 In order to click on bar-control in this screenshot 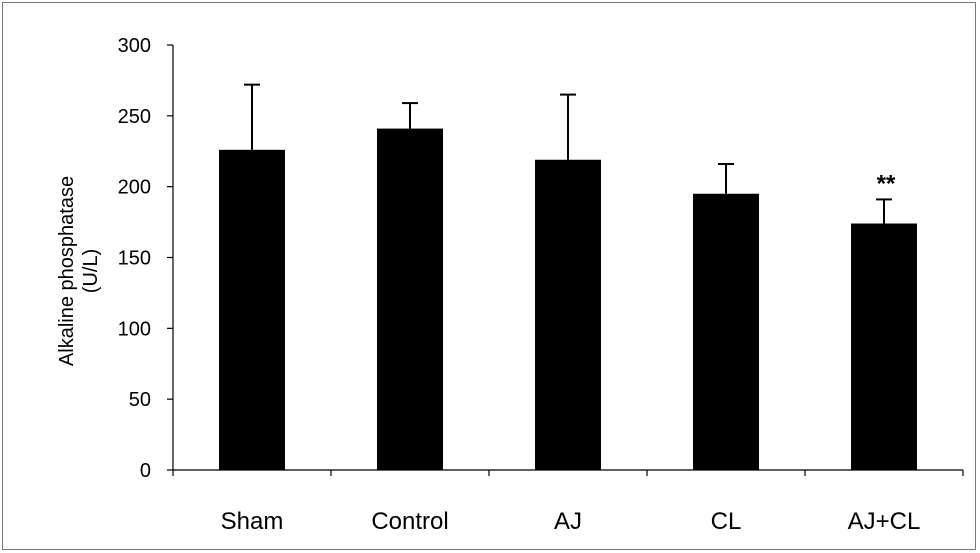, I will do `click(410, 299)`.